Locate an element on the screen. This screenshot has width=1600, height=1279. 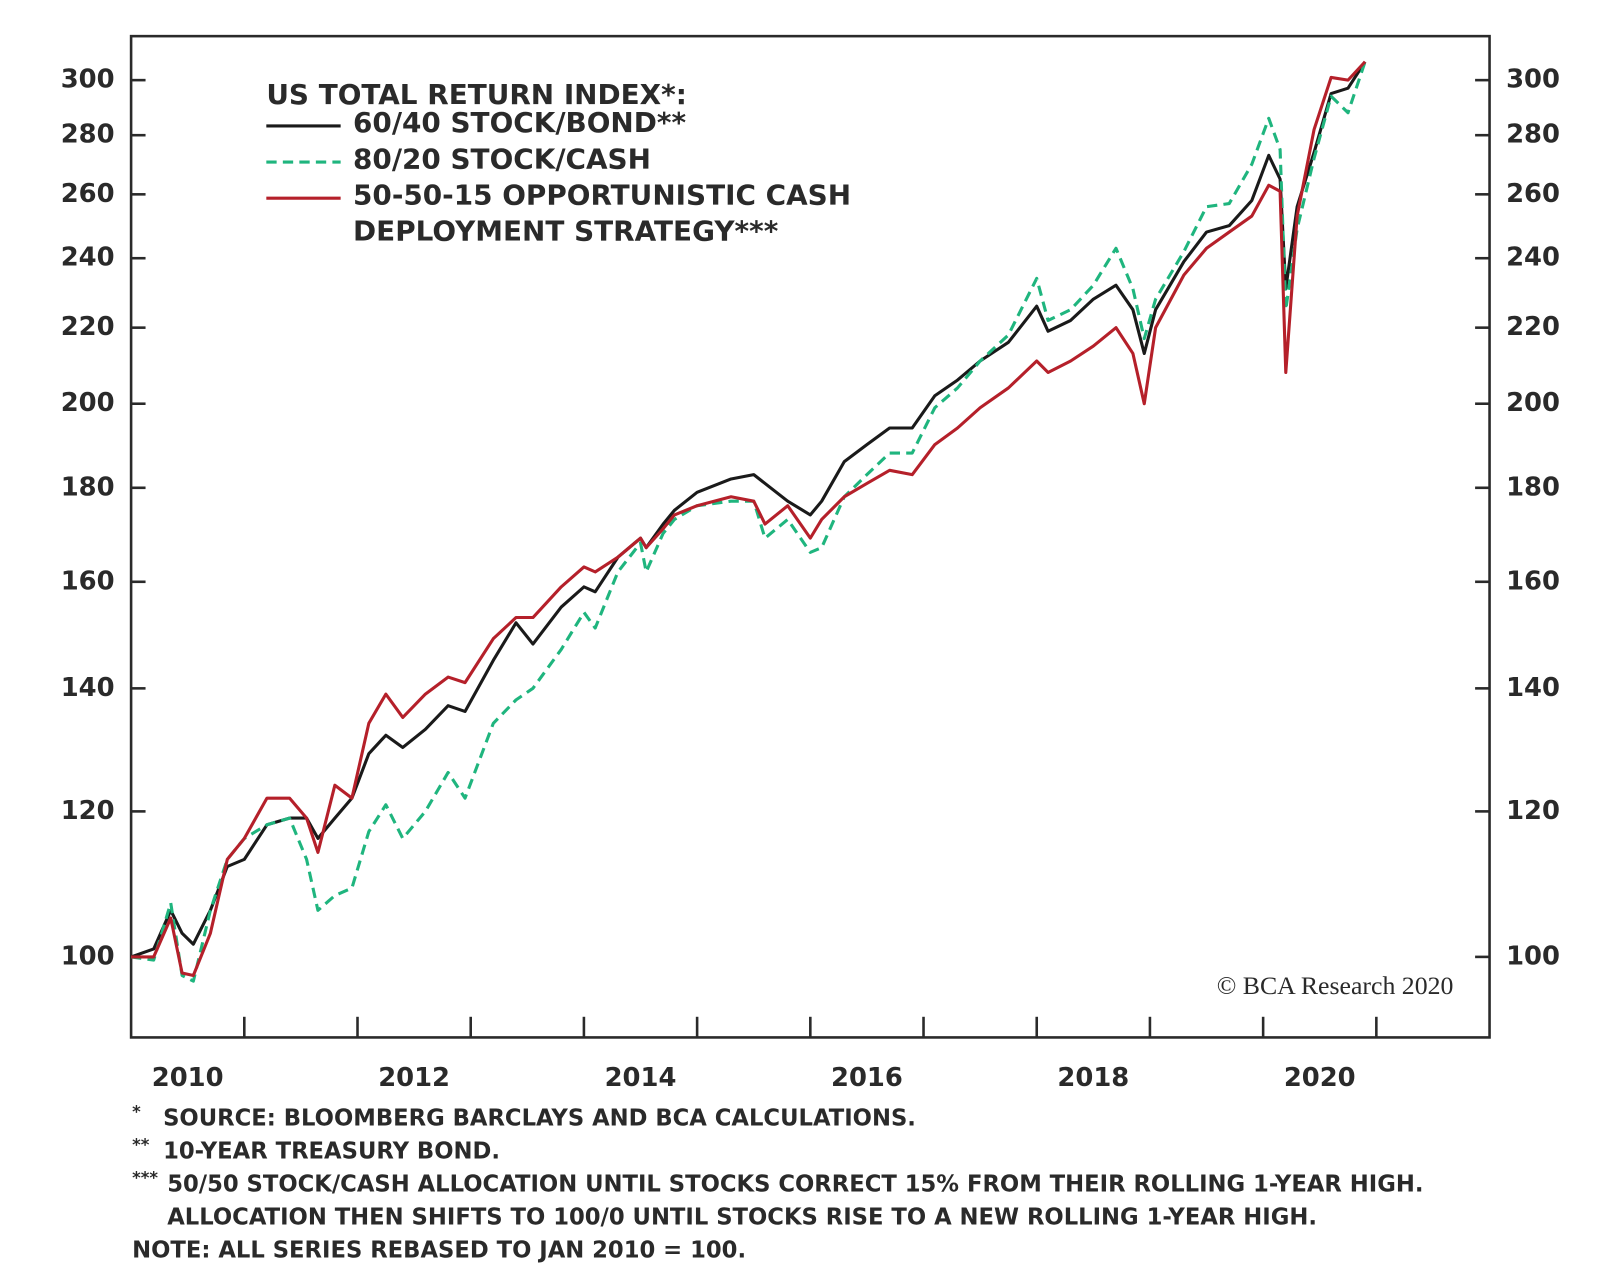
legend-label-box: 60/40 STOCK/BOND** is located at coordinates (520, 123).